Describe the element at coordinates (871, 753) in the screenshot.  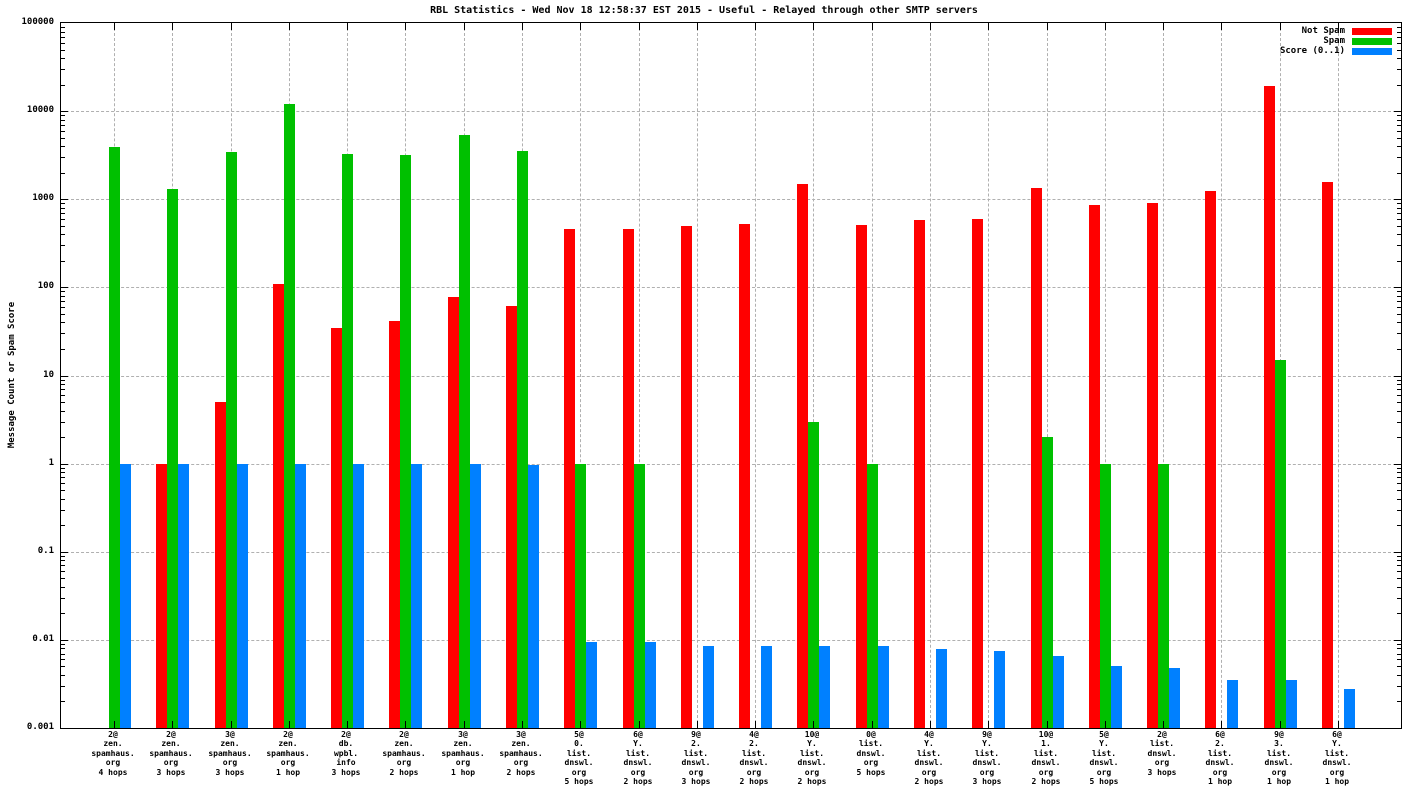
I see `x-axis-category-label: 0@ list. dnswl. org 5 hops` at that location.